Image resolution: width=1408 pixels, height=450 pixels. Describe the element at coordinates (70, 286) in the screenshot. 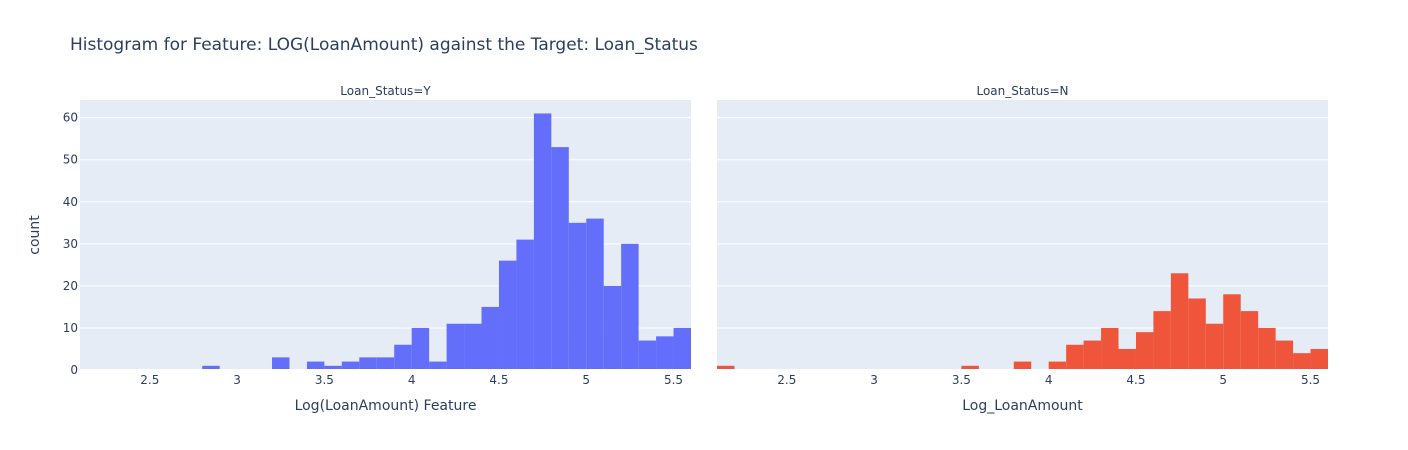

I see `y-tick-label: 20` at that location.